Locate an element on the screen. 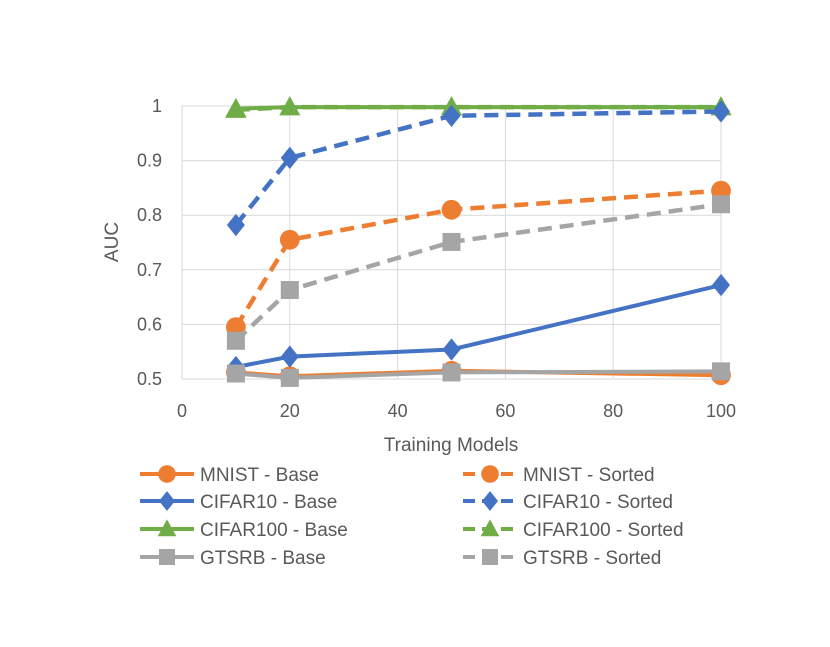  legend-entry: MNIST - Base is located at coordinates (229, 475).